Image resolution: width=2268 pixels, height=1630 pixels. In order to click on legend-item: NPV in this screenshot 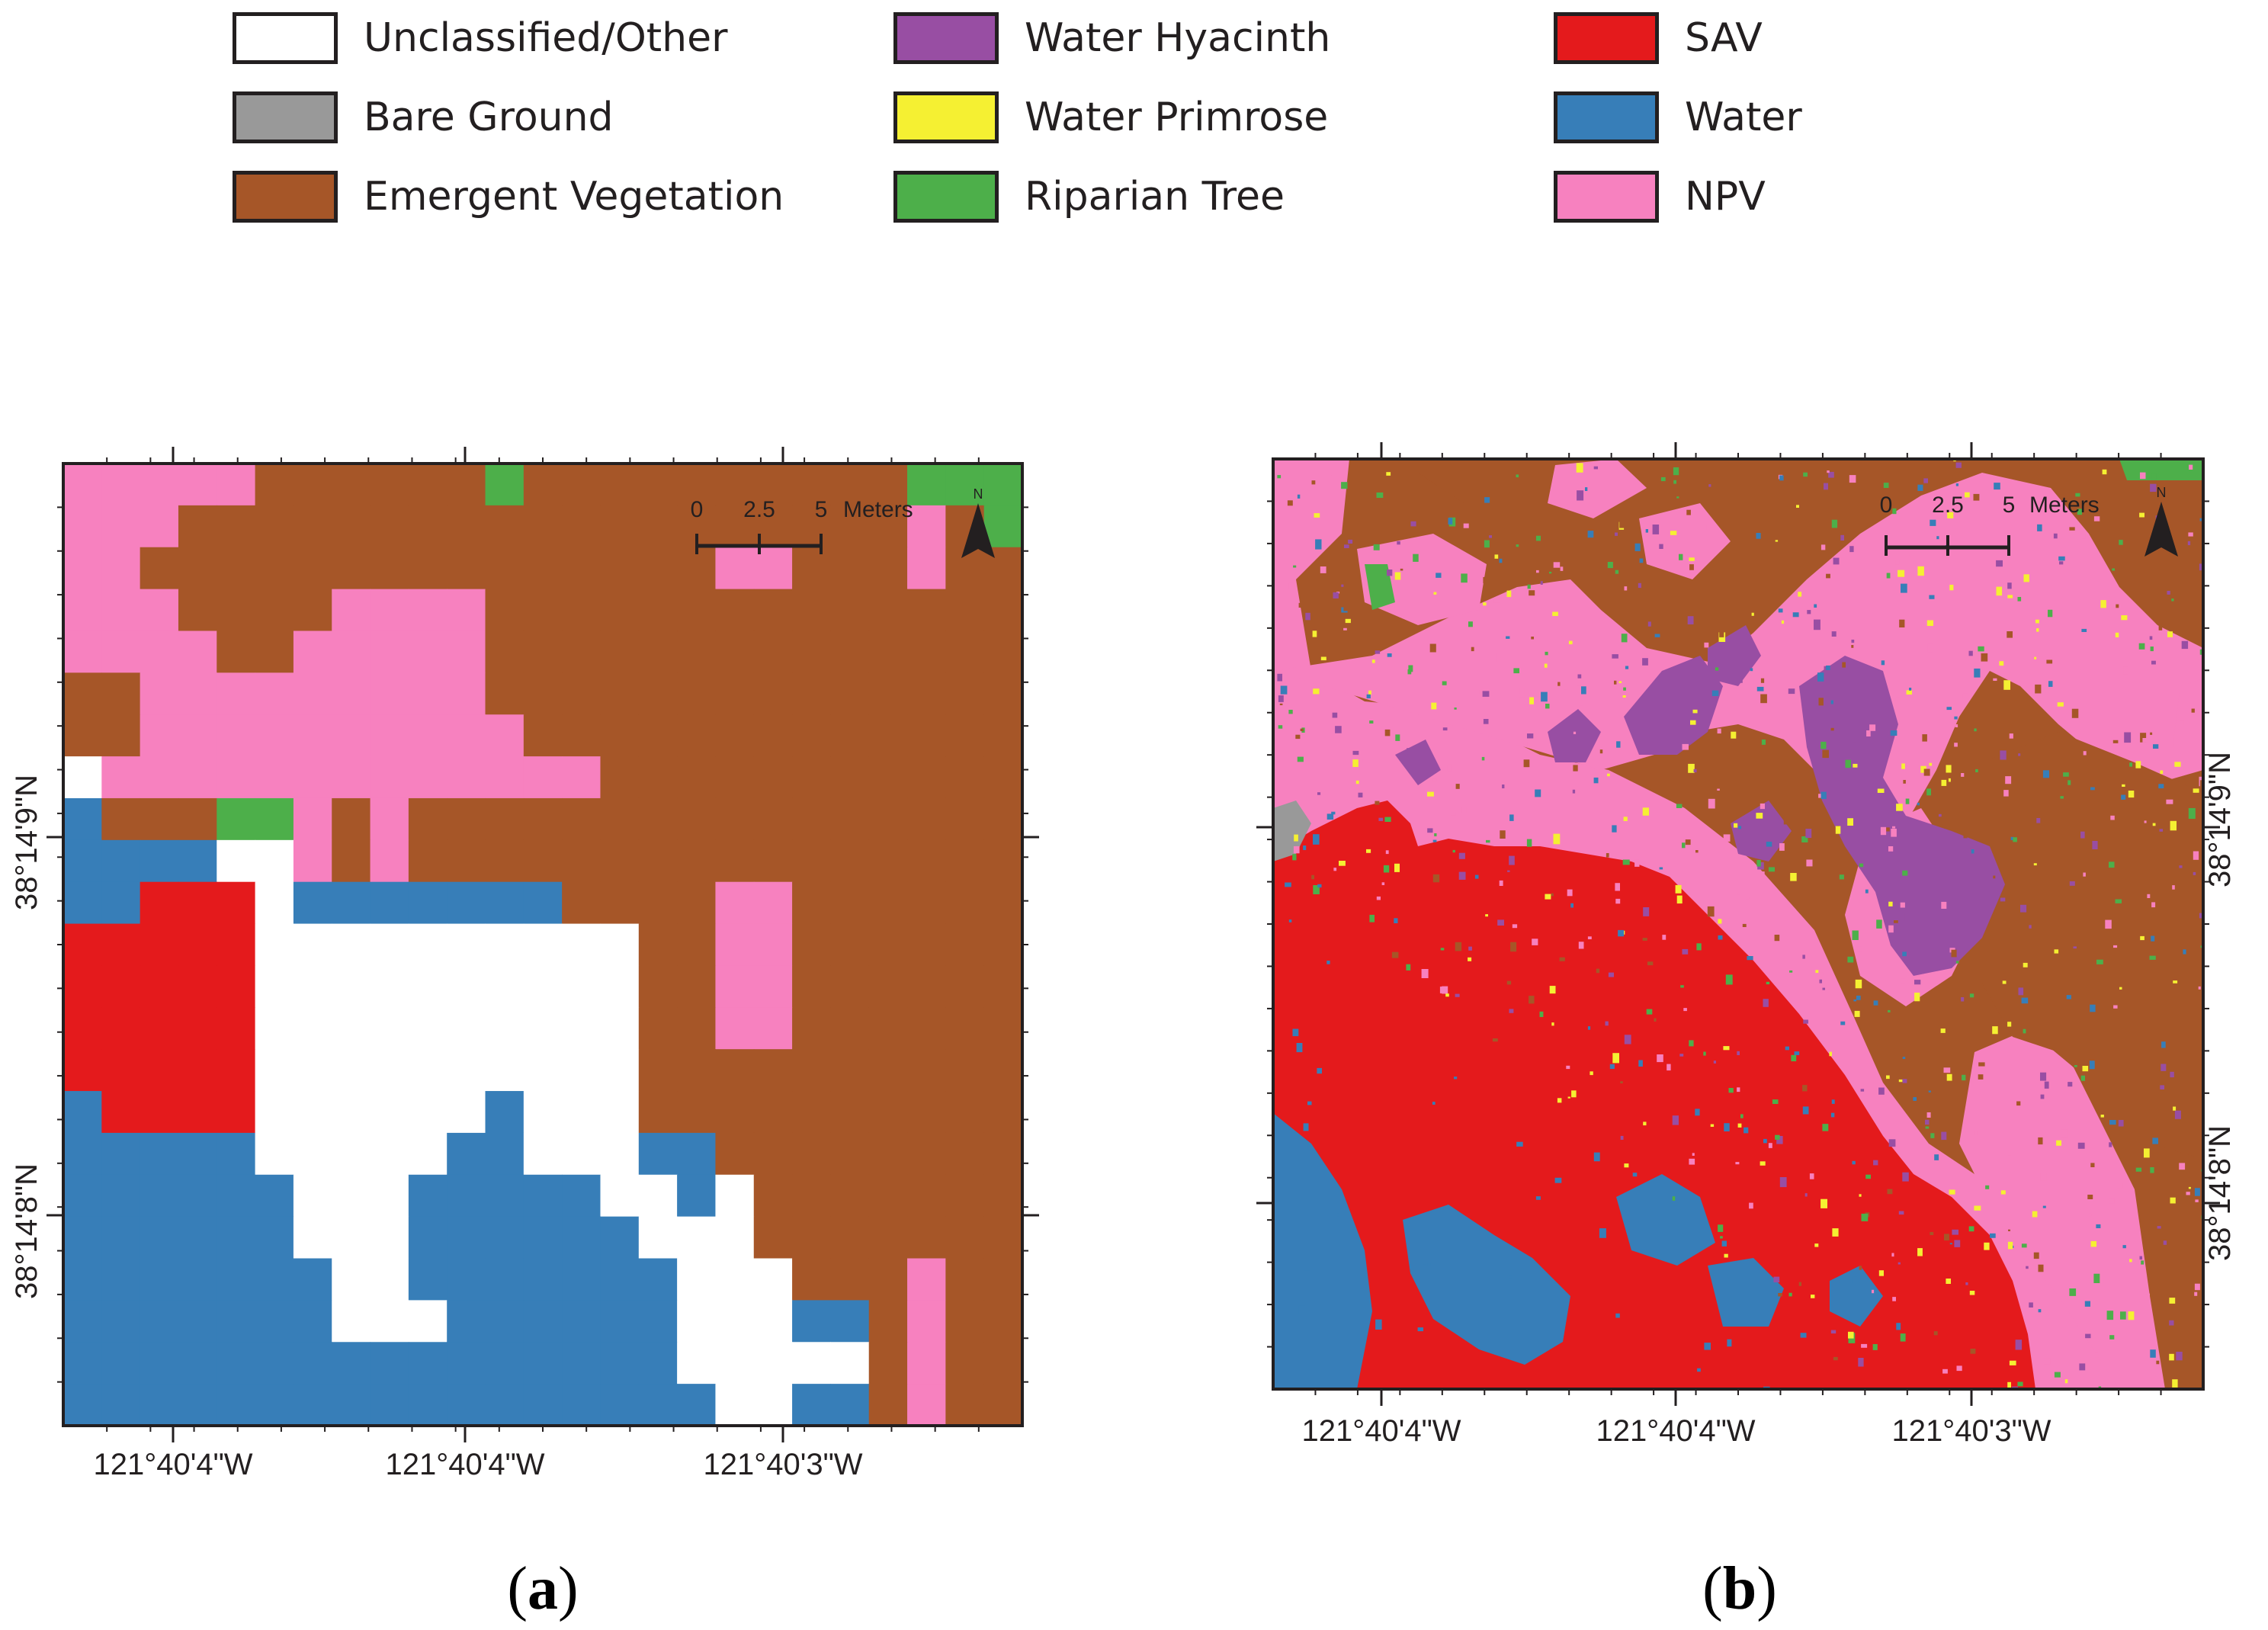, I will do `click(1660, 197)`.